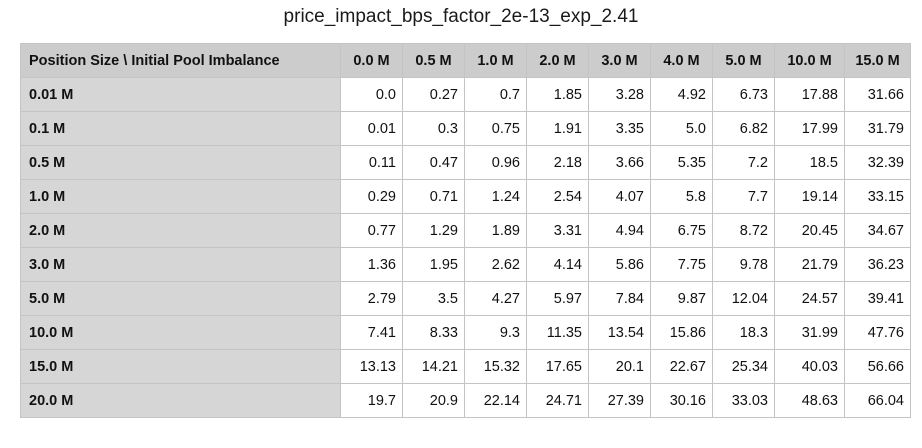  I want to click on row-header: 15.0 M, so click(180, 366).